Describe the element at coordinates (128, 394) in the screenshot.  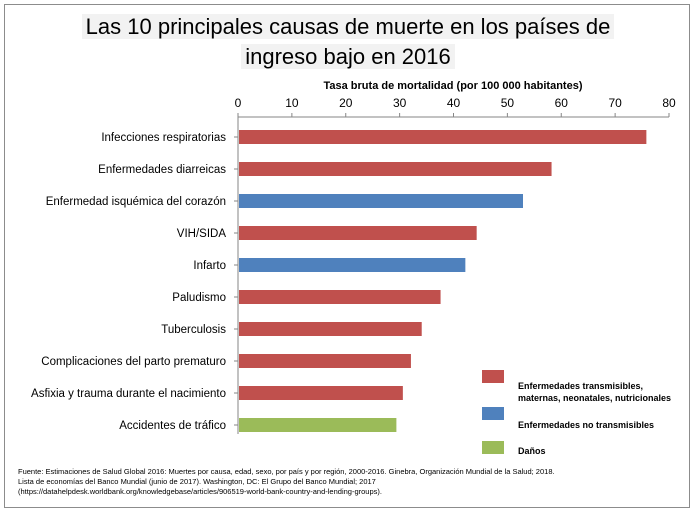
I see `category-label: Asfixia y trauma durante el nacimiento` at that location.